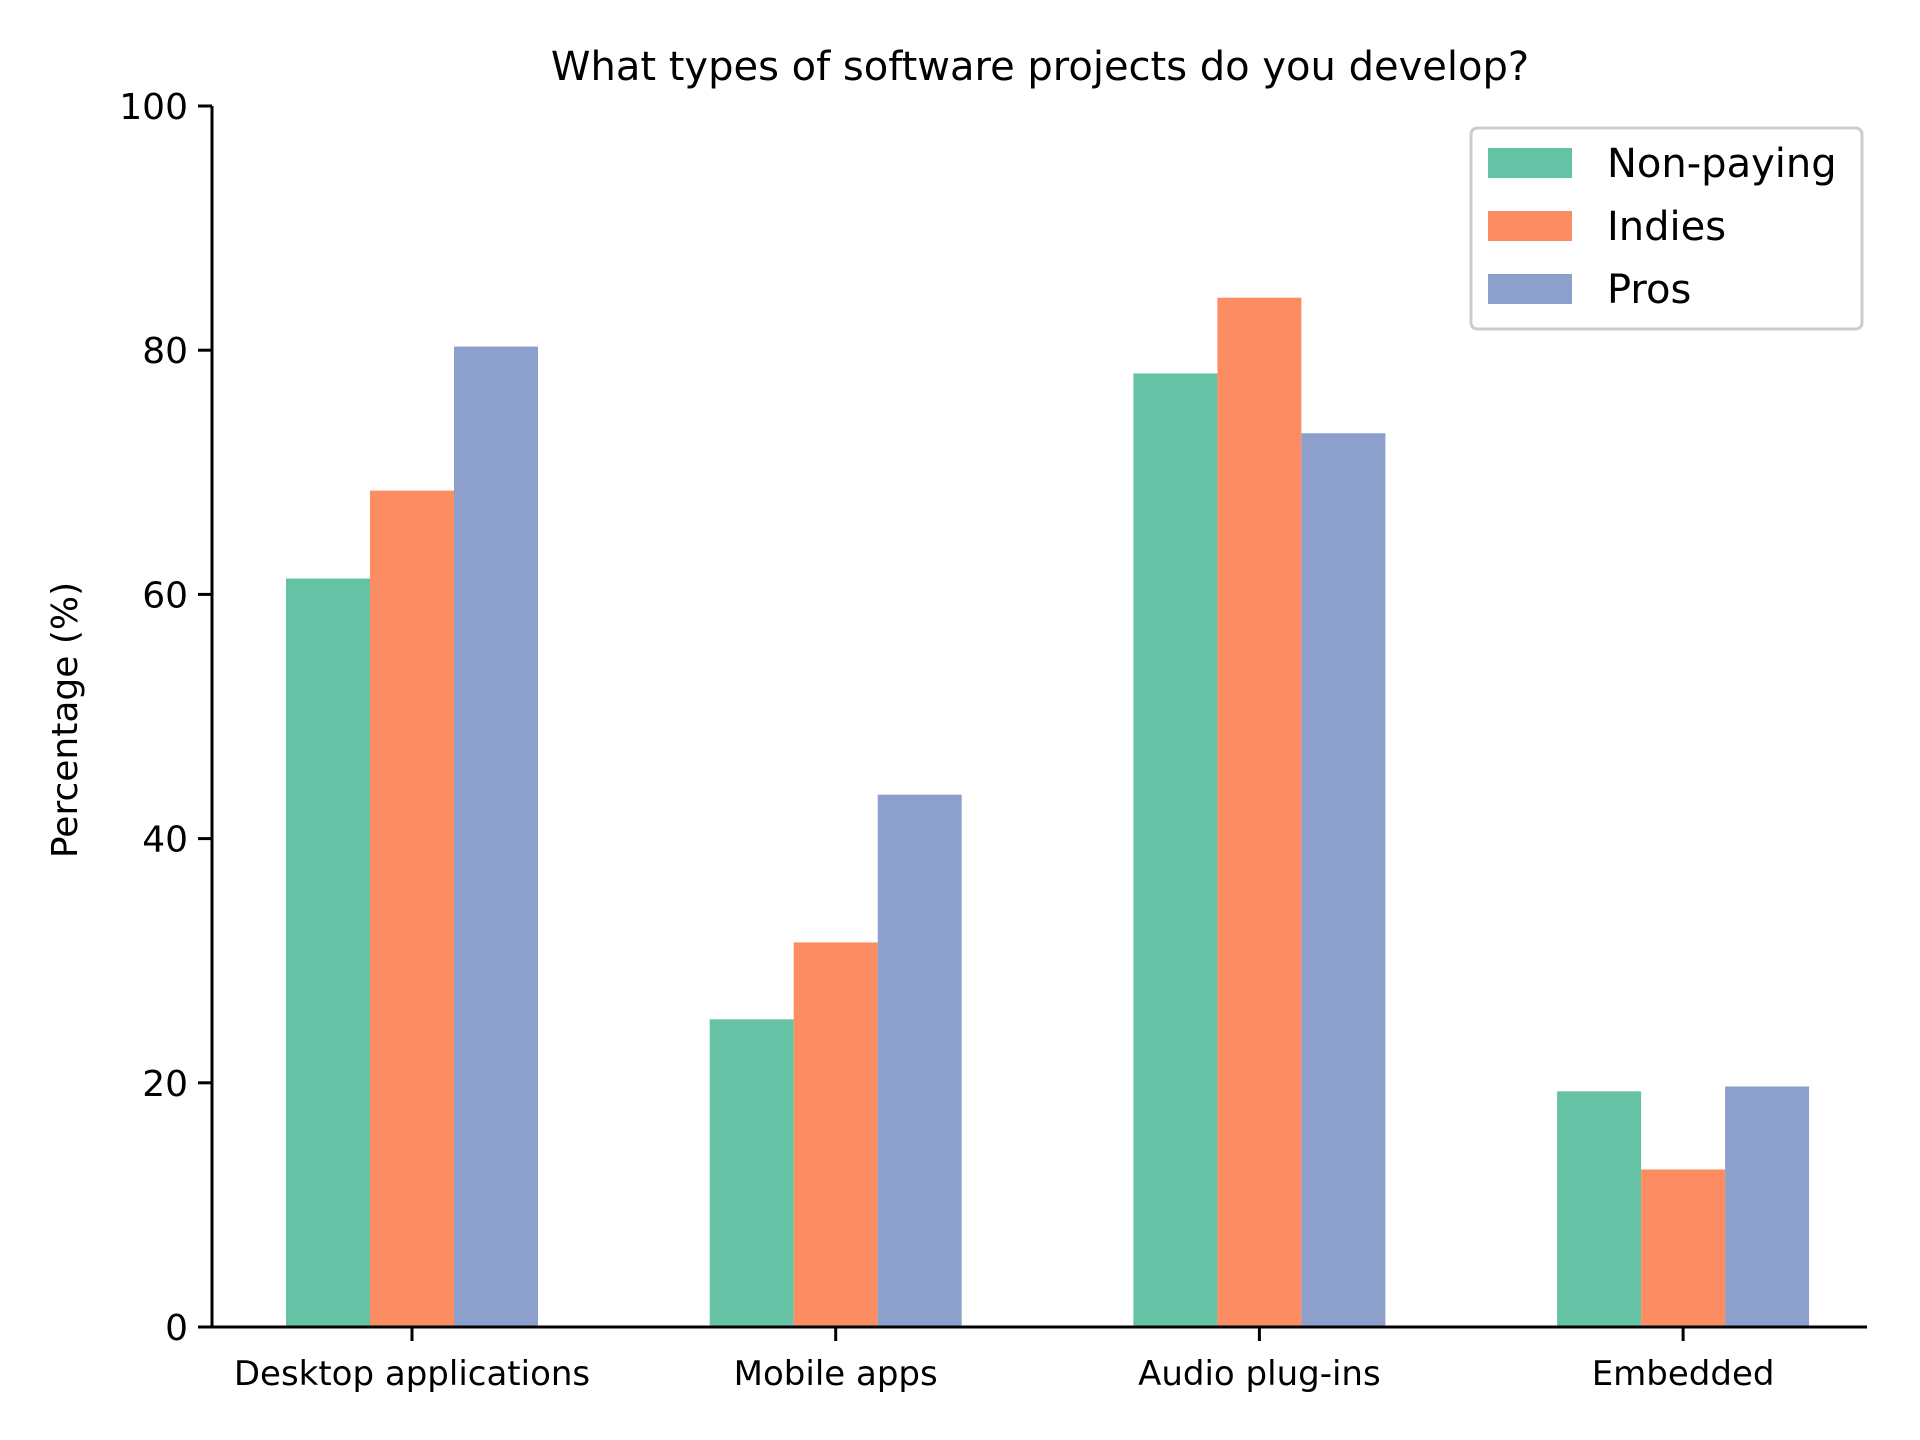  Describe the element at coordinates (1530, 163) in the screenshot. I see `legend-swatch-non-paying` at that location.